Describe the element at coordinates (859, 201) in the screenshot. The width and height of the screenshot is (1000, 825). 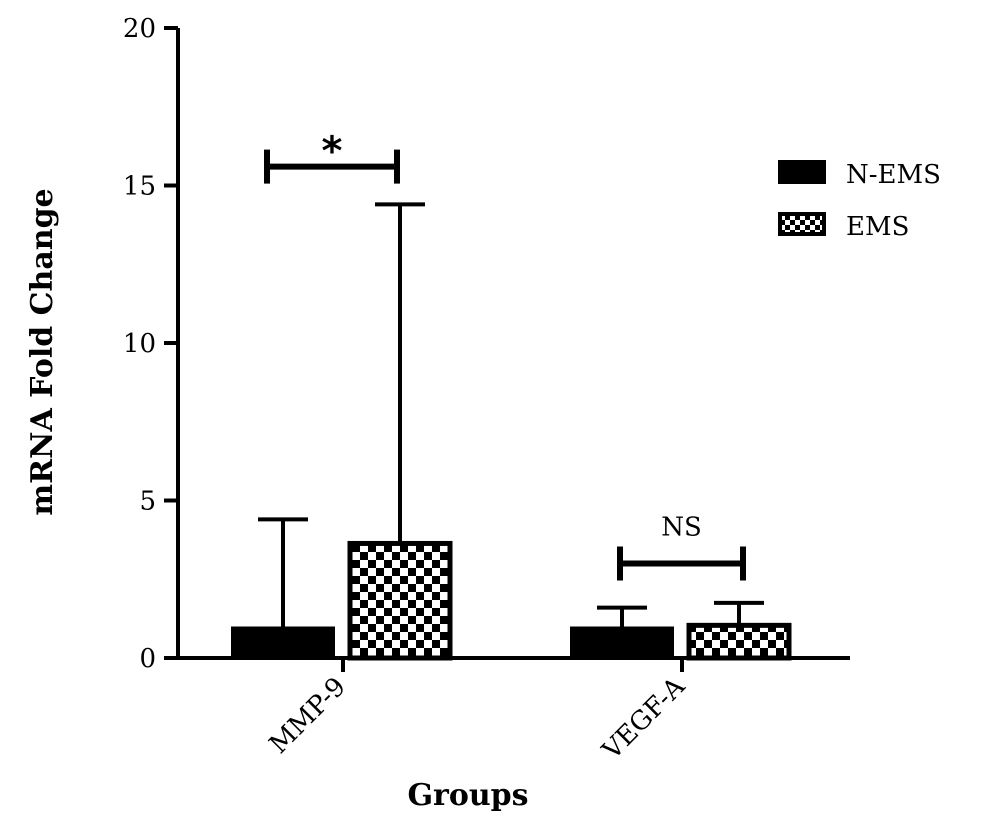
I see `legend: N-EMS EMS` at that location.